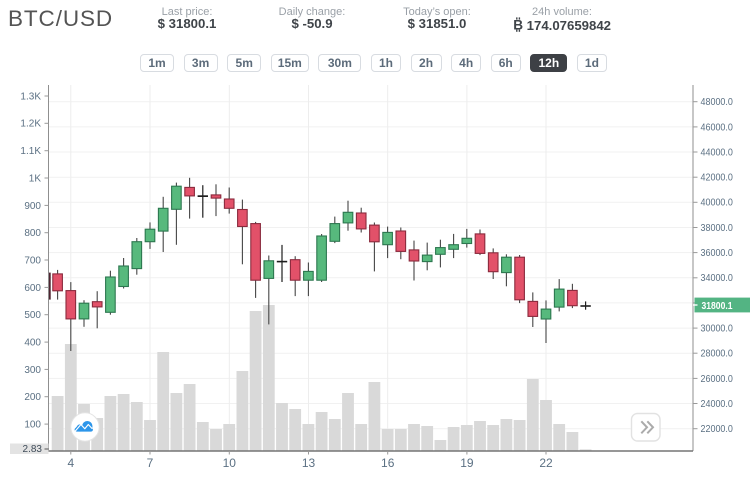 Image resolution: width=750 pixels, height=481 pixels. What do you see at coordinates (717, 102) in the screenshot?
I see `svg-text: 48000.0` at bounding box center [717, 102].